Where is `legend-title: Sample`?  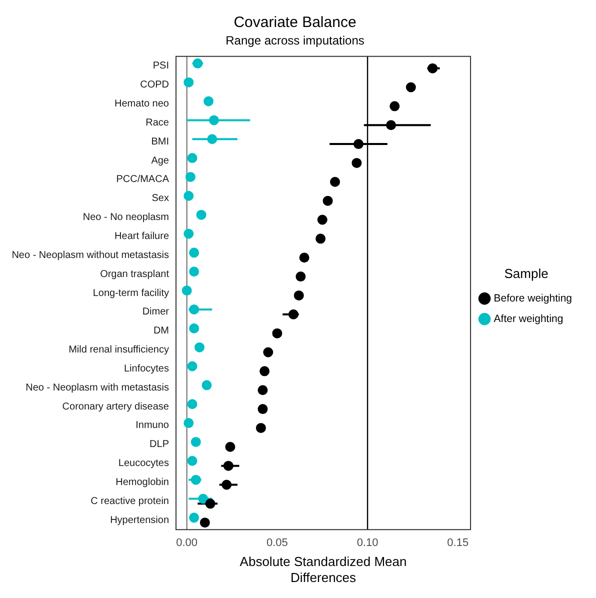
legend-title: Sample is located at coordinates (526, 273).